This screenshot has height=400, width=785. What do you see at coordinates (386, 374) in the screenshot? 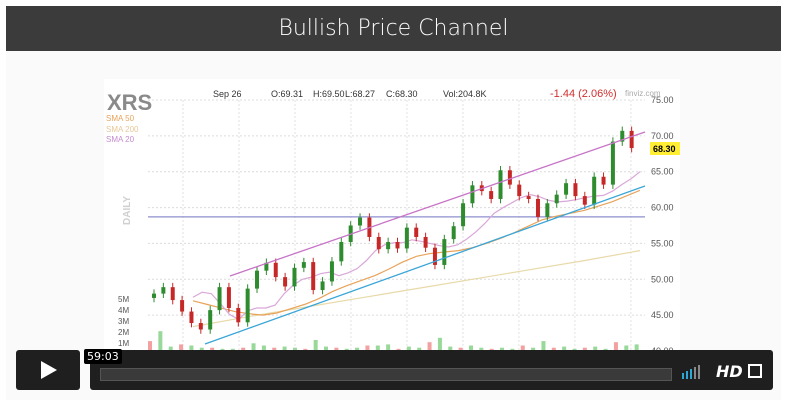
I see `progress-track` at bounding box center [386, 374].